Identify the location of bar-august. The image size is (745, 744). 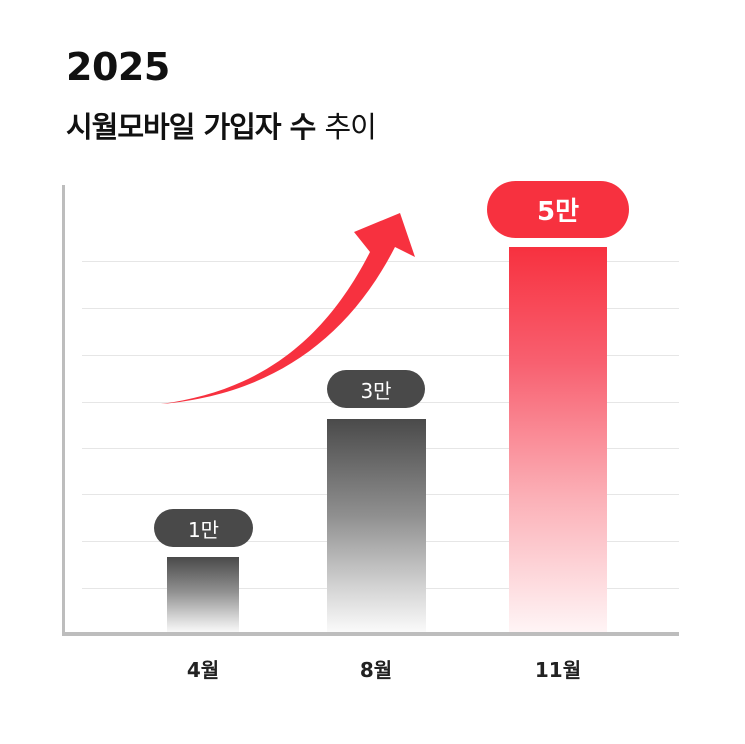
(376, 526).